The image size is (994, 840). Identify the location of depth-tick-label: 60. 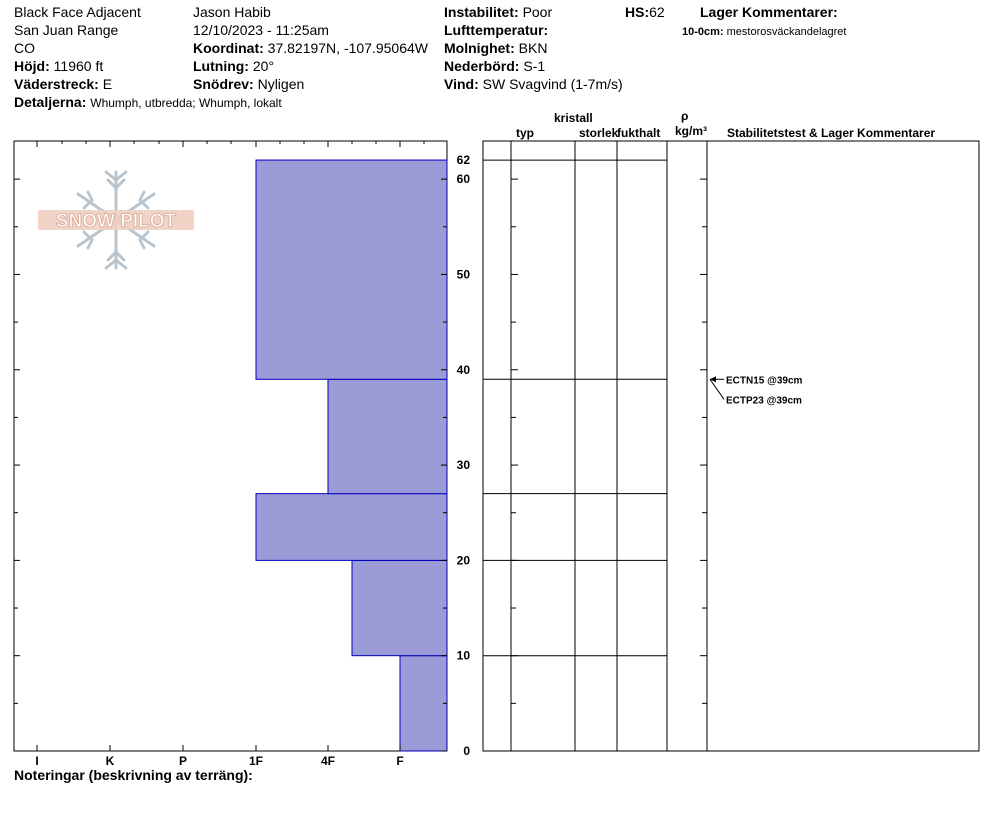
(464, 179).